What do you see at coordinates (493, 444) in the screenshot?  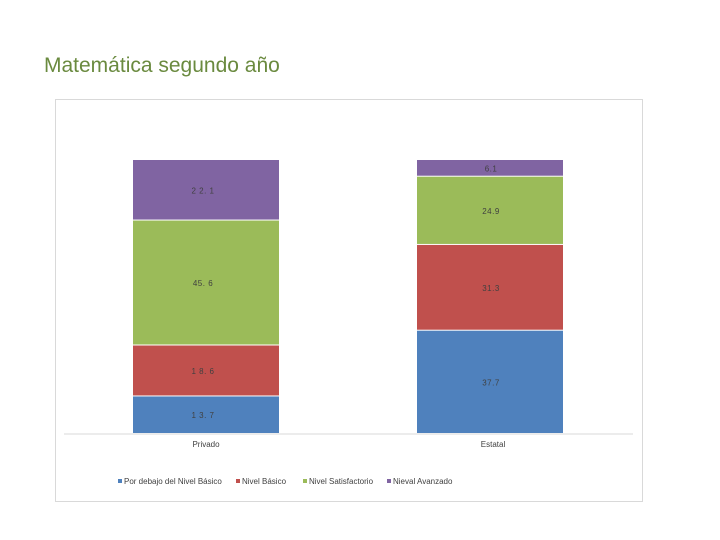 I see `category-label-estatal: Estatal` at bounding box center [493, 444].